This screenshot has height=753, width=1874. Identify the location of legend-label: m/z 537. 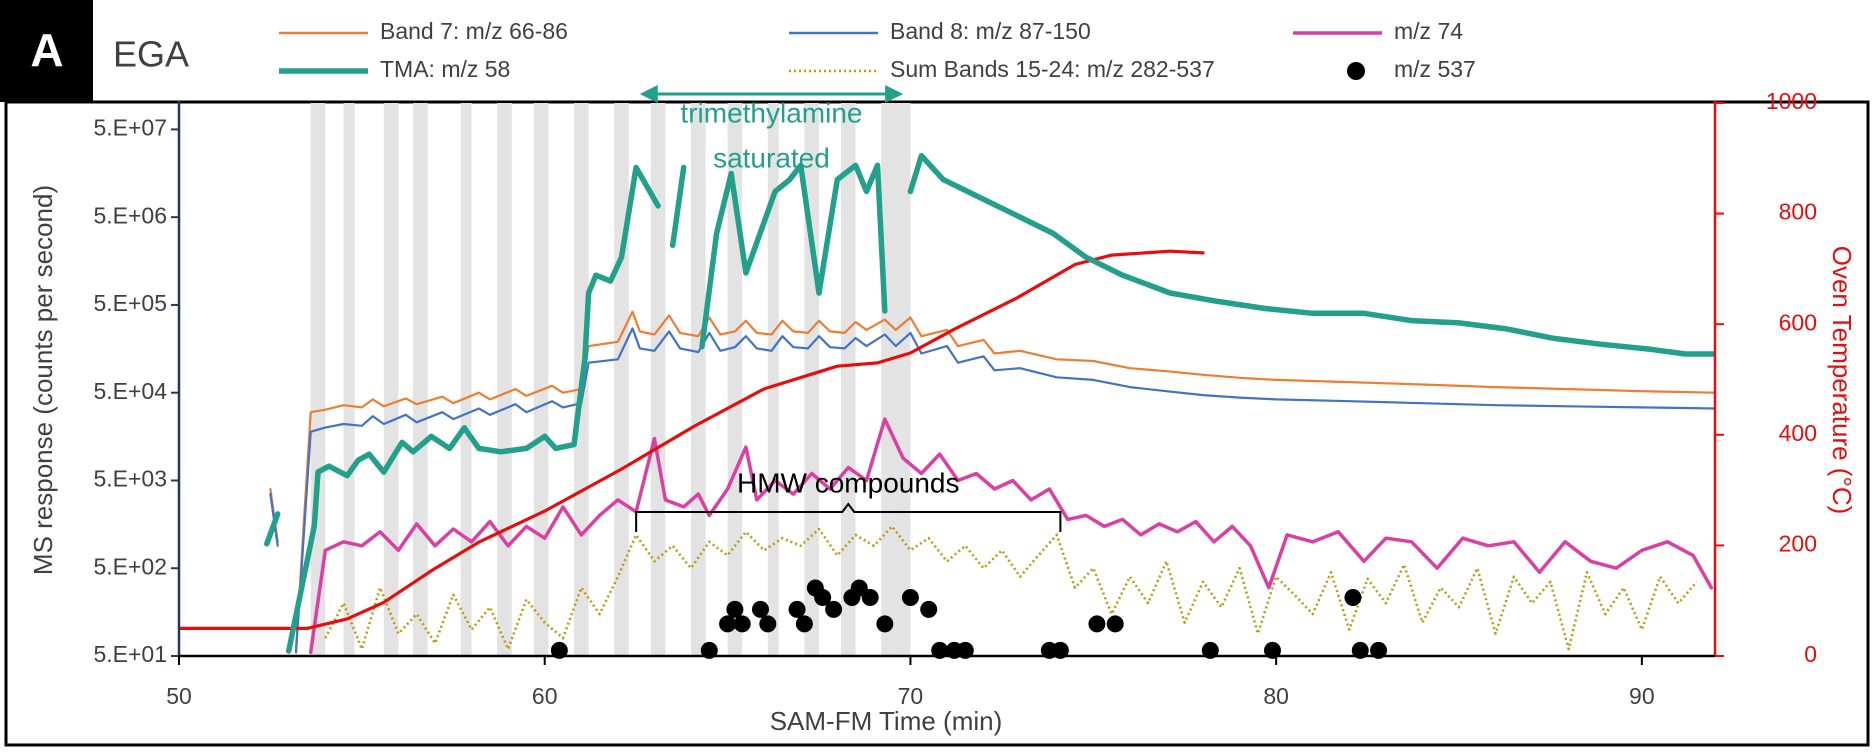
(1435, 69).